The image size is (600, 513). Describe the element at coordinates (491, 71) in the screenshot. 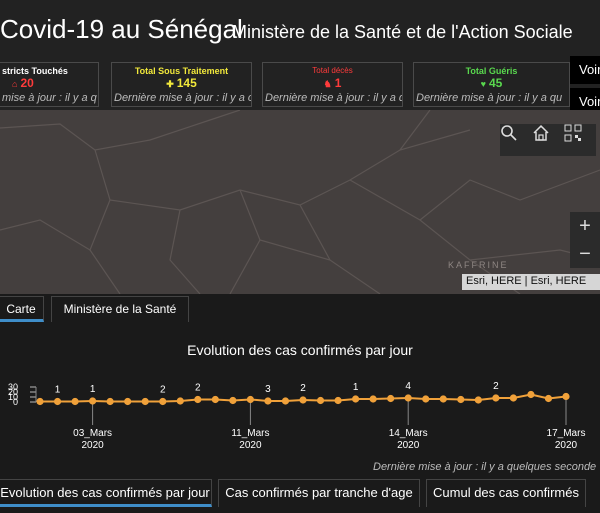

I see `card-label: Total Guéris` at that location.